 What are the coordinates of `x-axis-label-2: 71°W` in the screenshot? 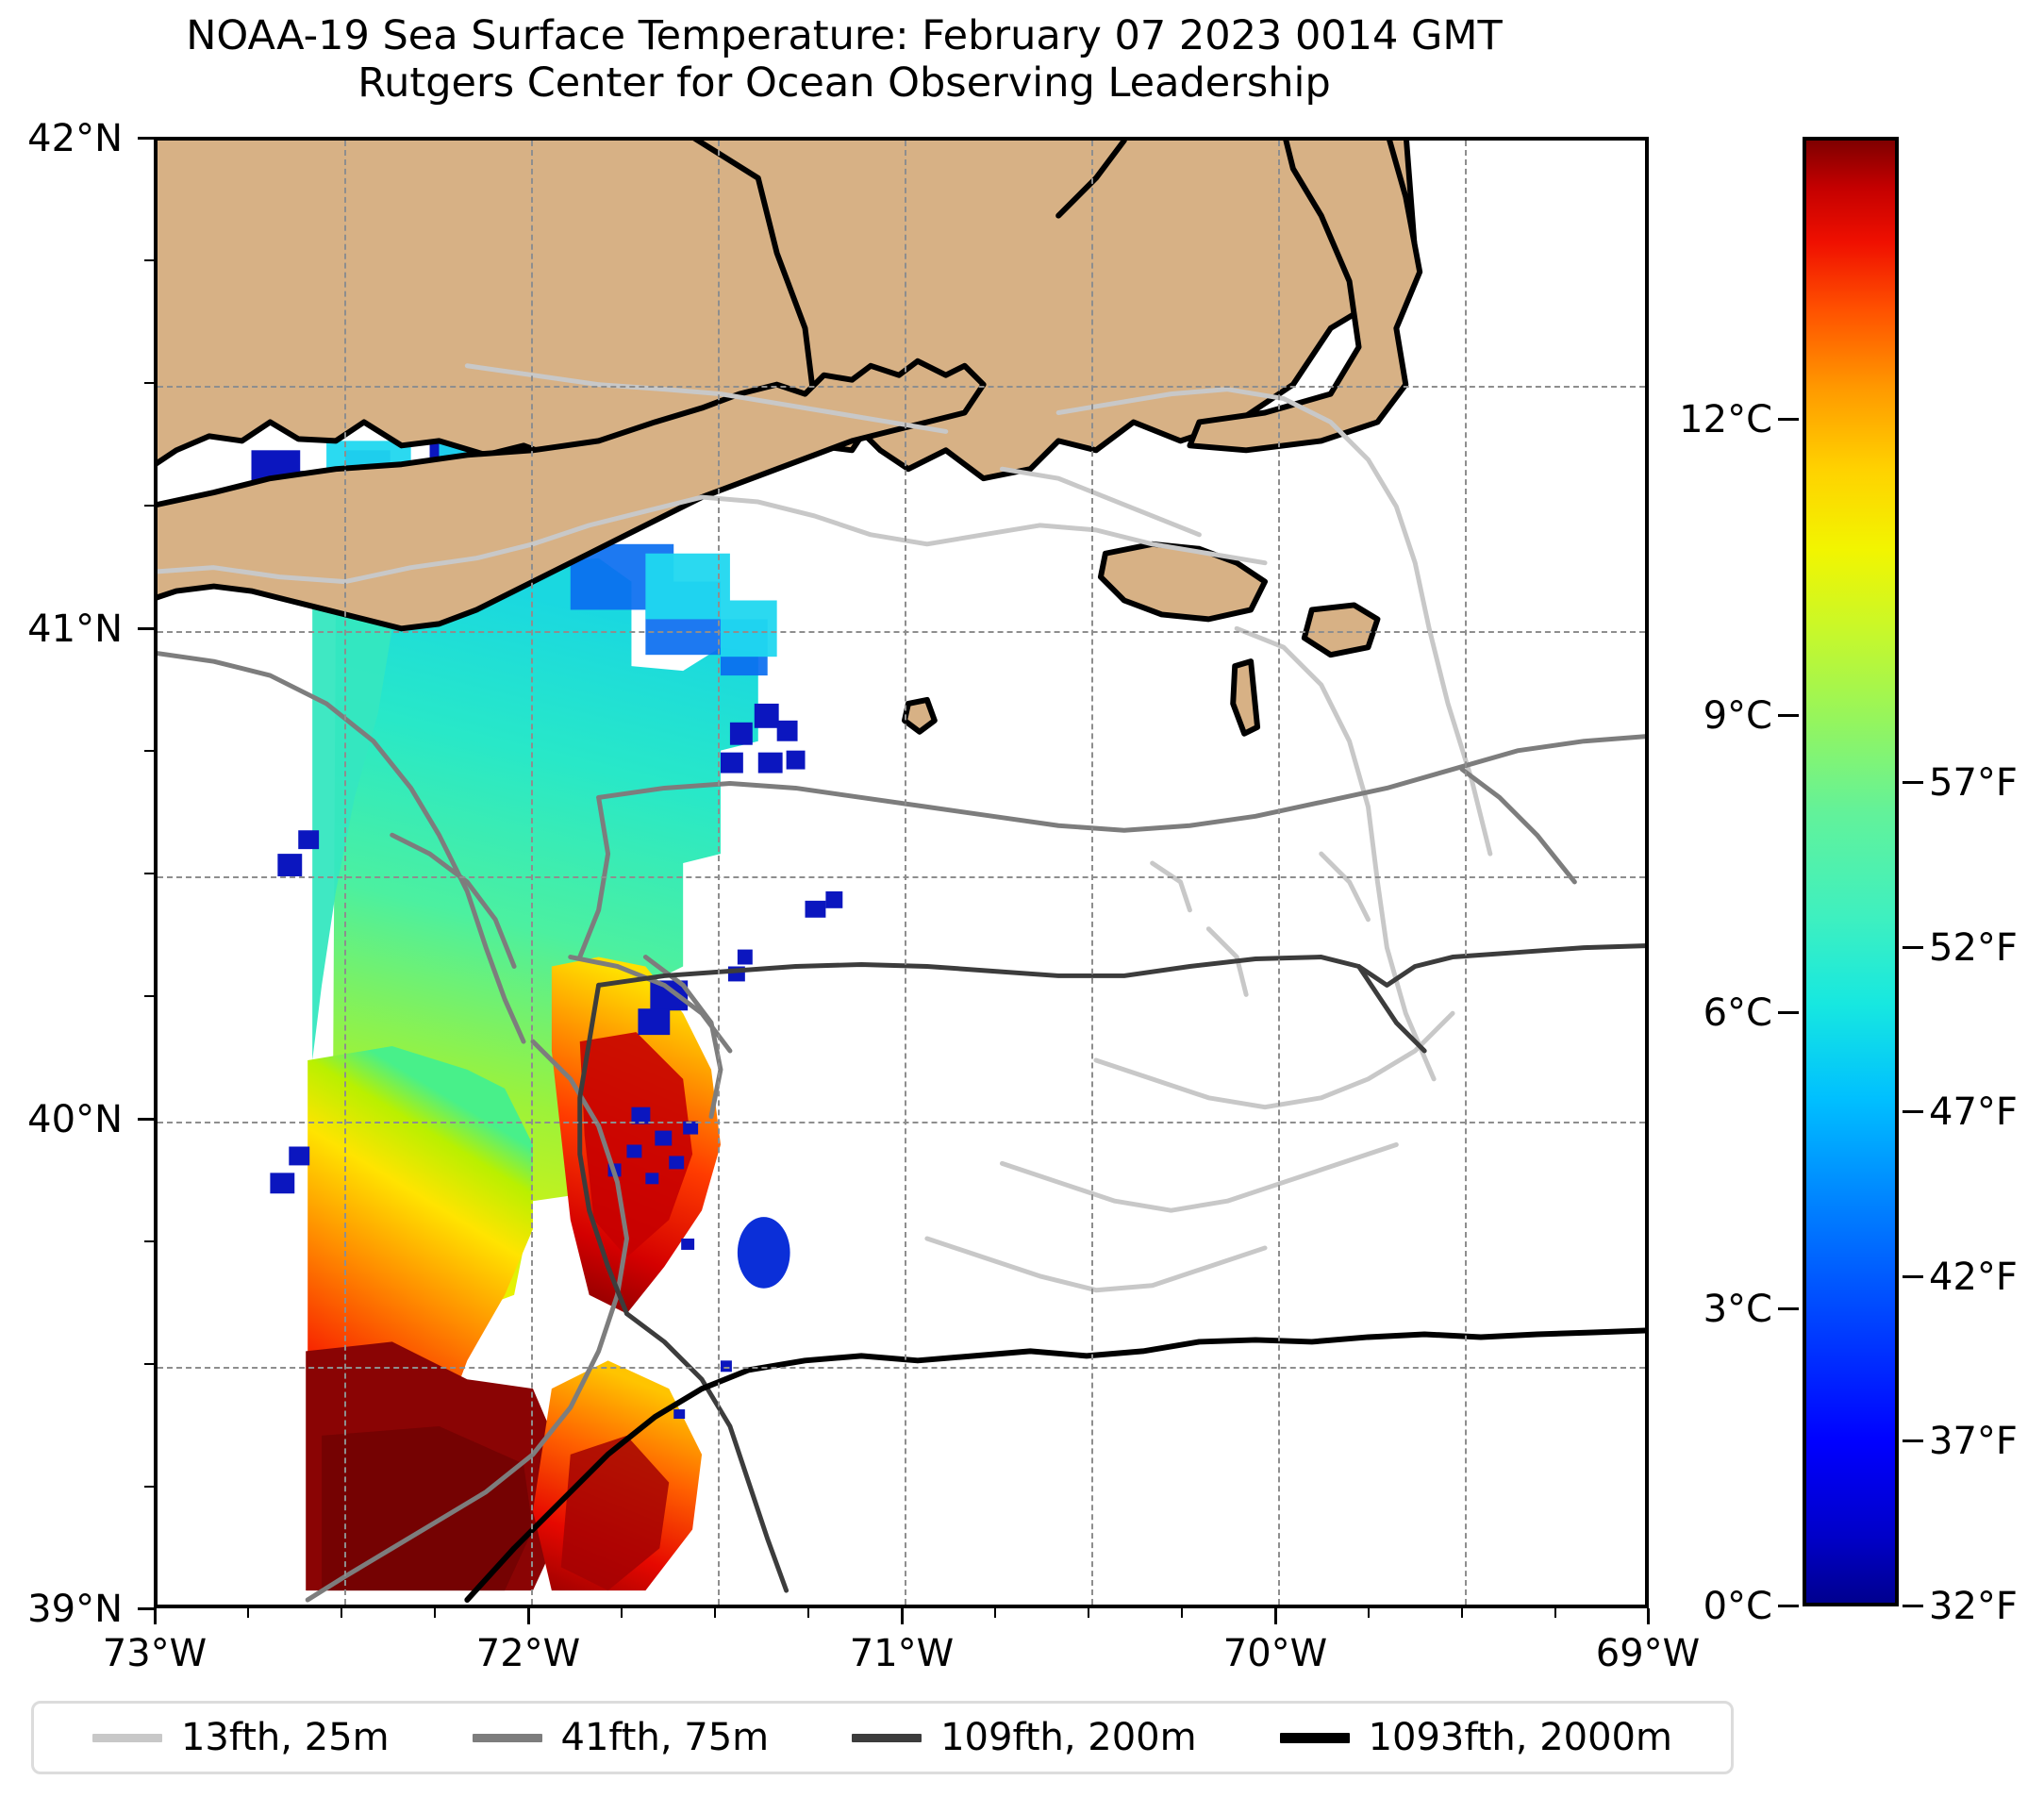 It's located at (902, 1653).